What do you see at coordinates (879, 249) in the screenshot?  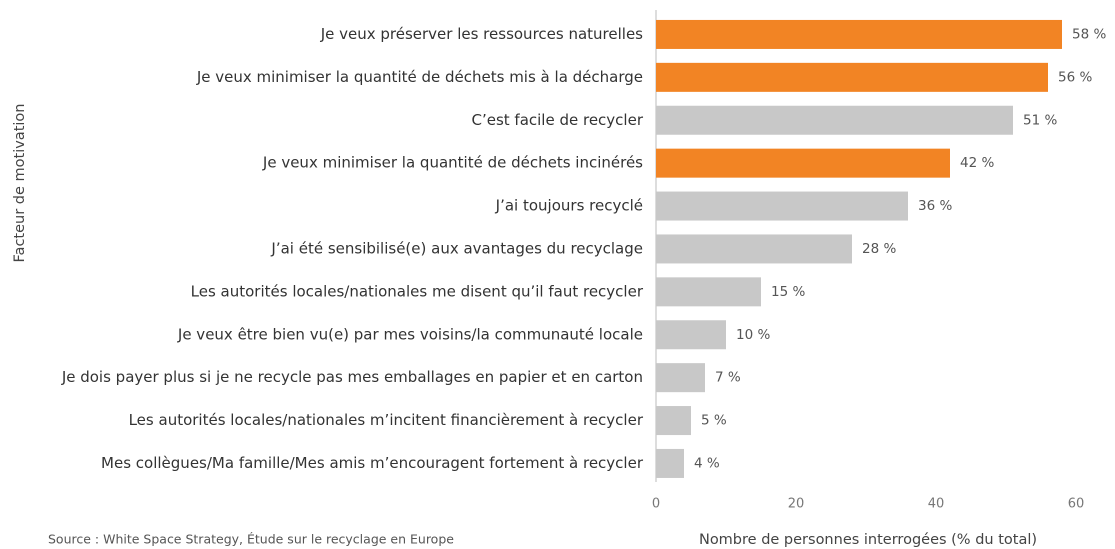 I see `value-label: 28 %` at bounding box center [879, 249].